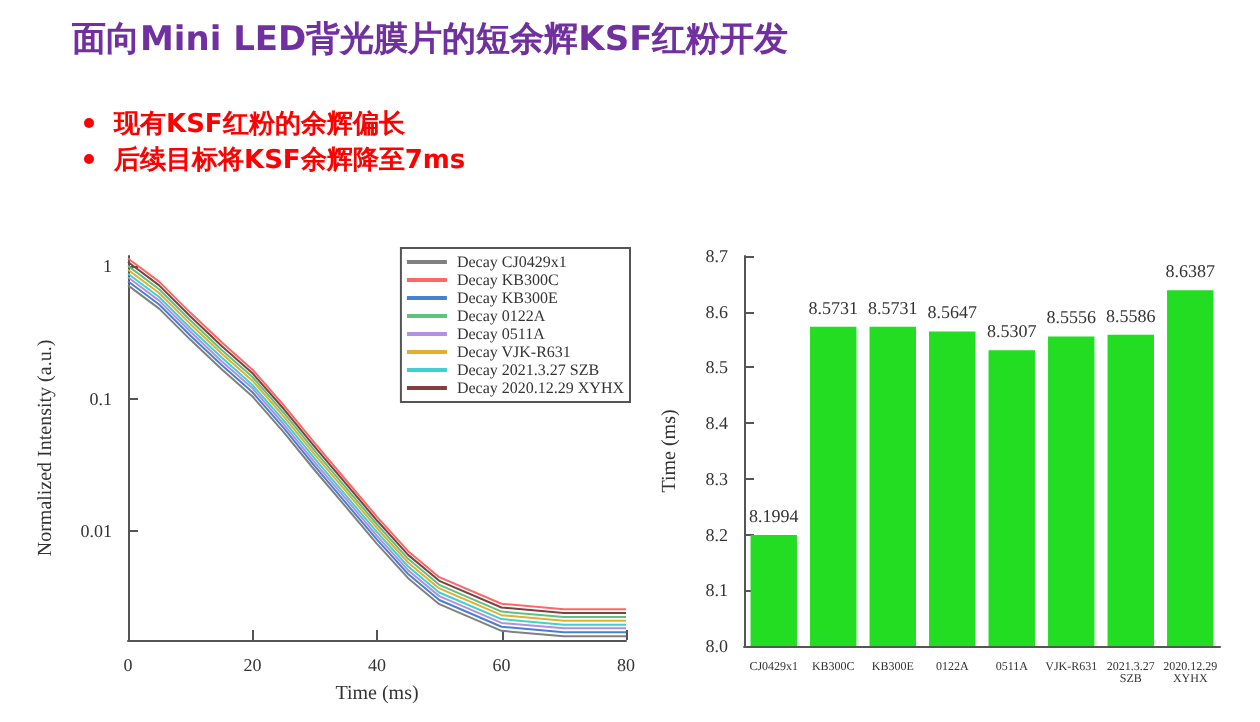  Describe the element at coordinates (128, 665) in the screenshot. I see `x-tick-label: 0` at that location.